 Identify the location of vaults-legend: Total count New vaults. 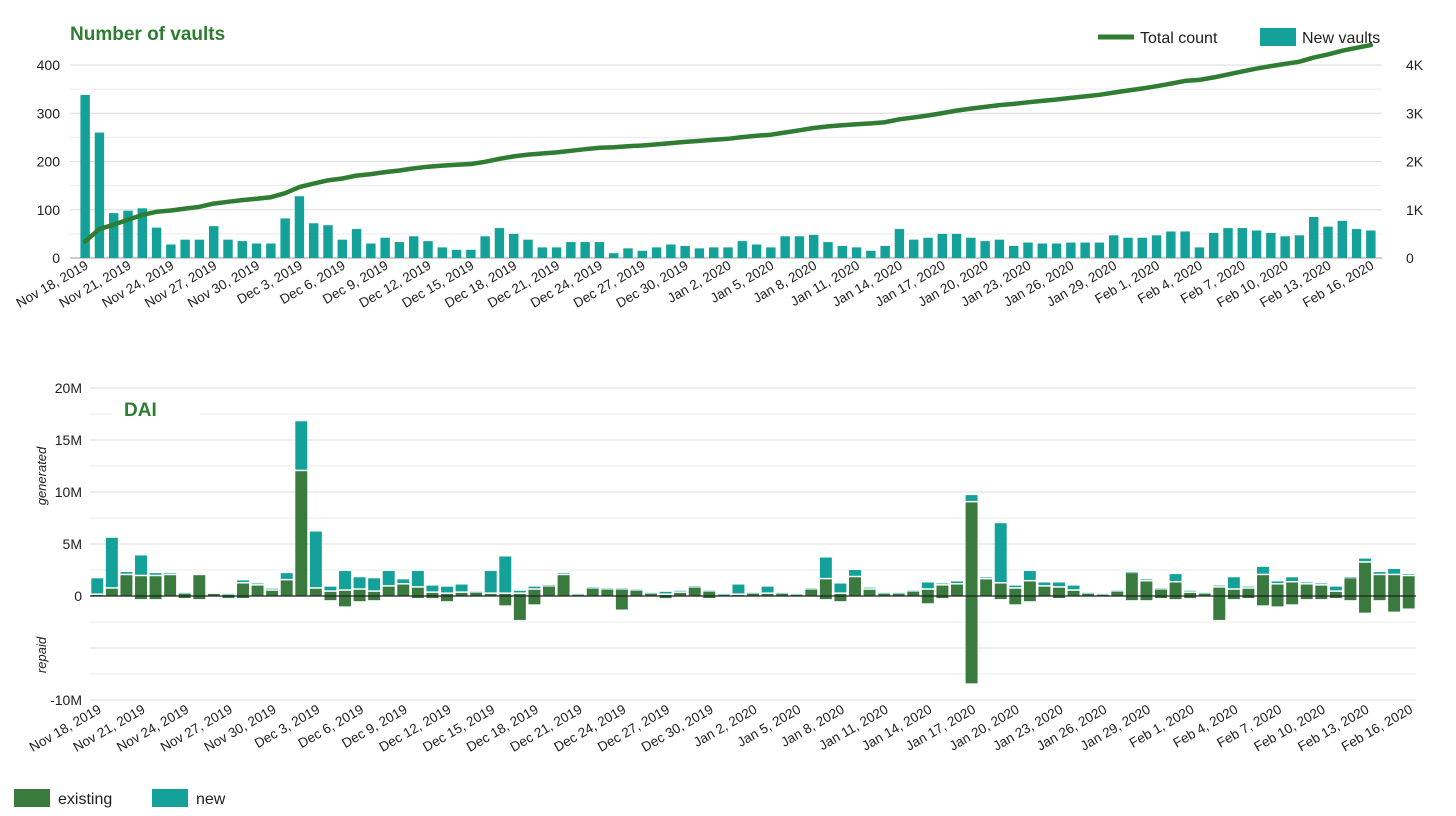
(1239, 37).